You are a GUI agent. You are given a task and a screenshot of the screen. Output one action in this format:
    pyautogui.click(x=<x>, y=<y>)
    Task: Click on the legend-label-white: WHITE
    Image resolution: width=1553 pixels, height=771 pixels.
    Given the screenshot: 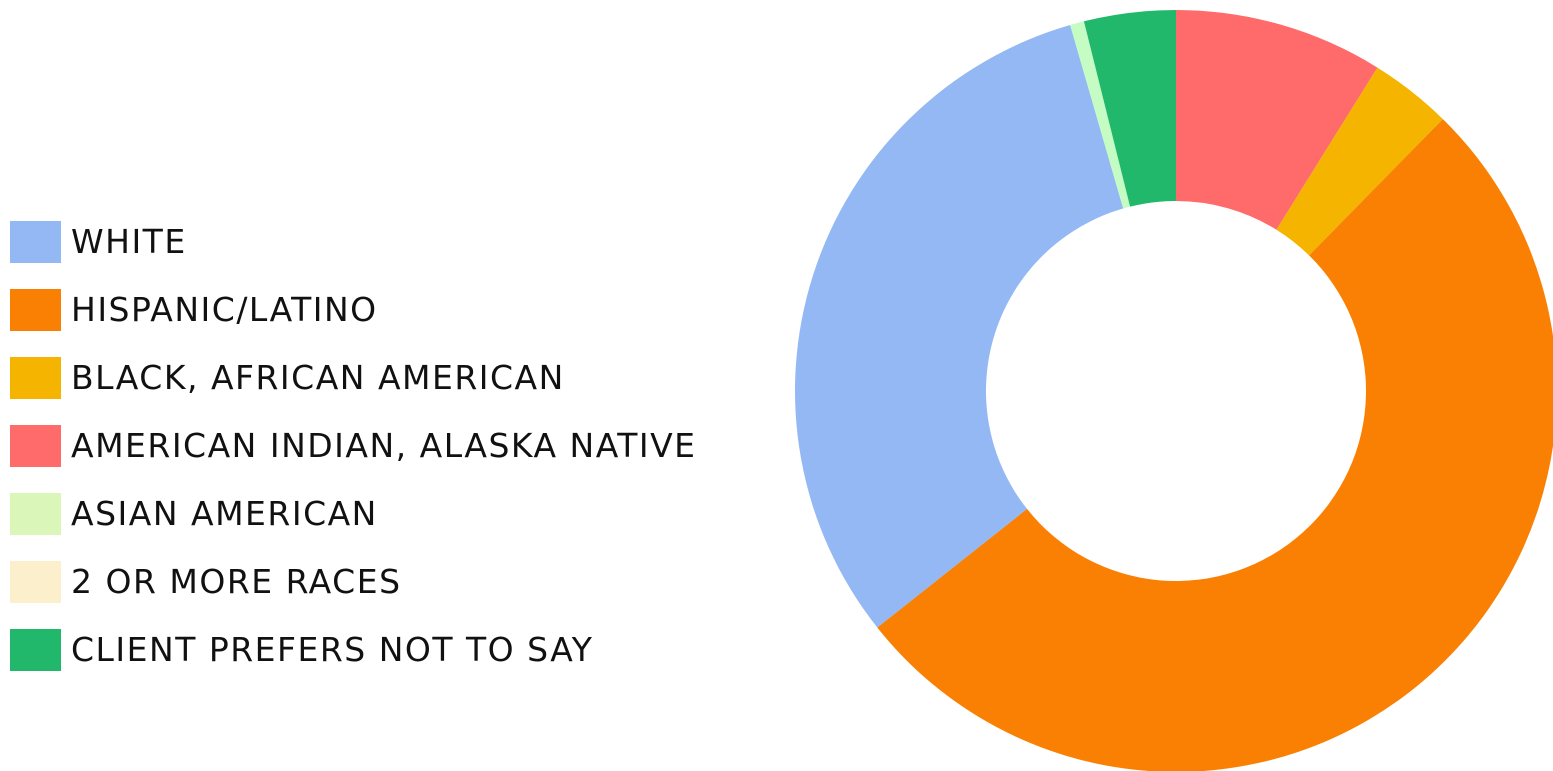 What is the action you would take?
    pyautogui.click(x=129, y=241)
    